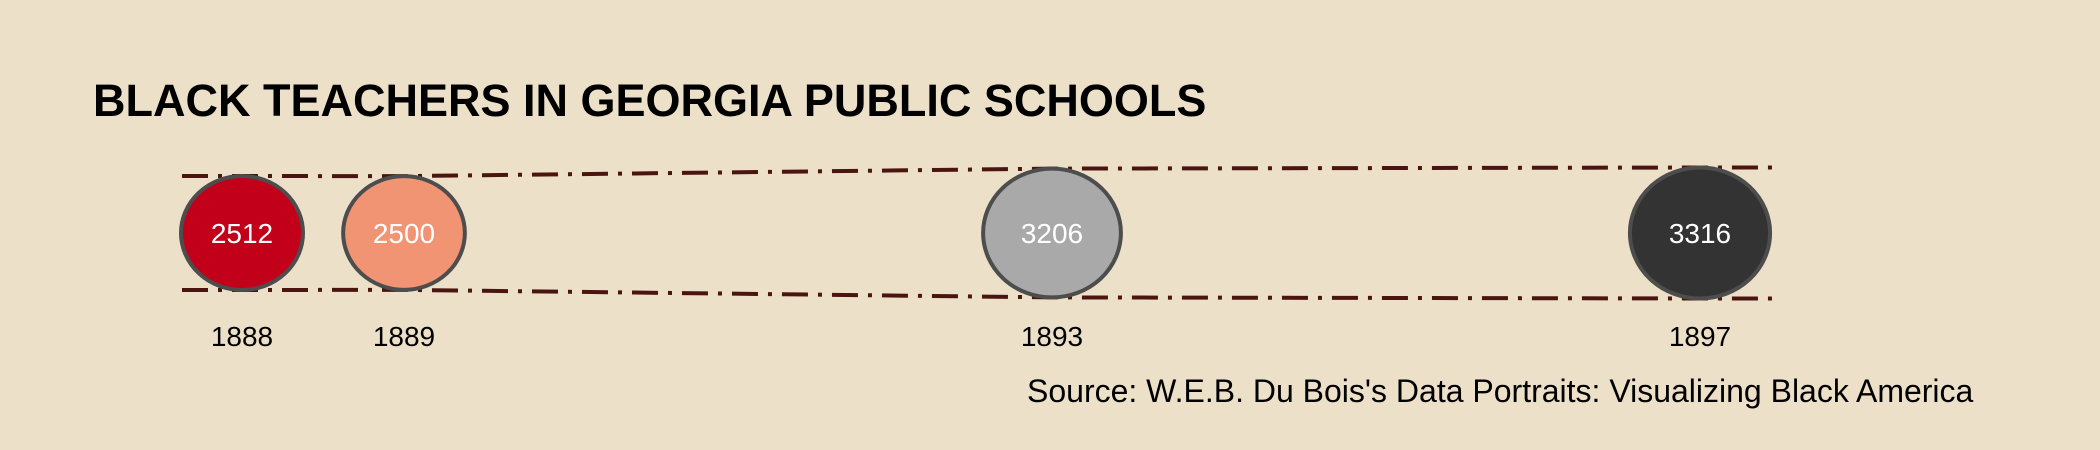 The height and width of the screenshot is (450, 2100). Describe the element at coordinates (242, 336) in the screenshot. I see `year-label-1888: 1888` at that location.